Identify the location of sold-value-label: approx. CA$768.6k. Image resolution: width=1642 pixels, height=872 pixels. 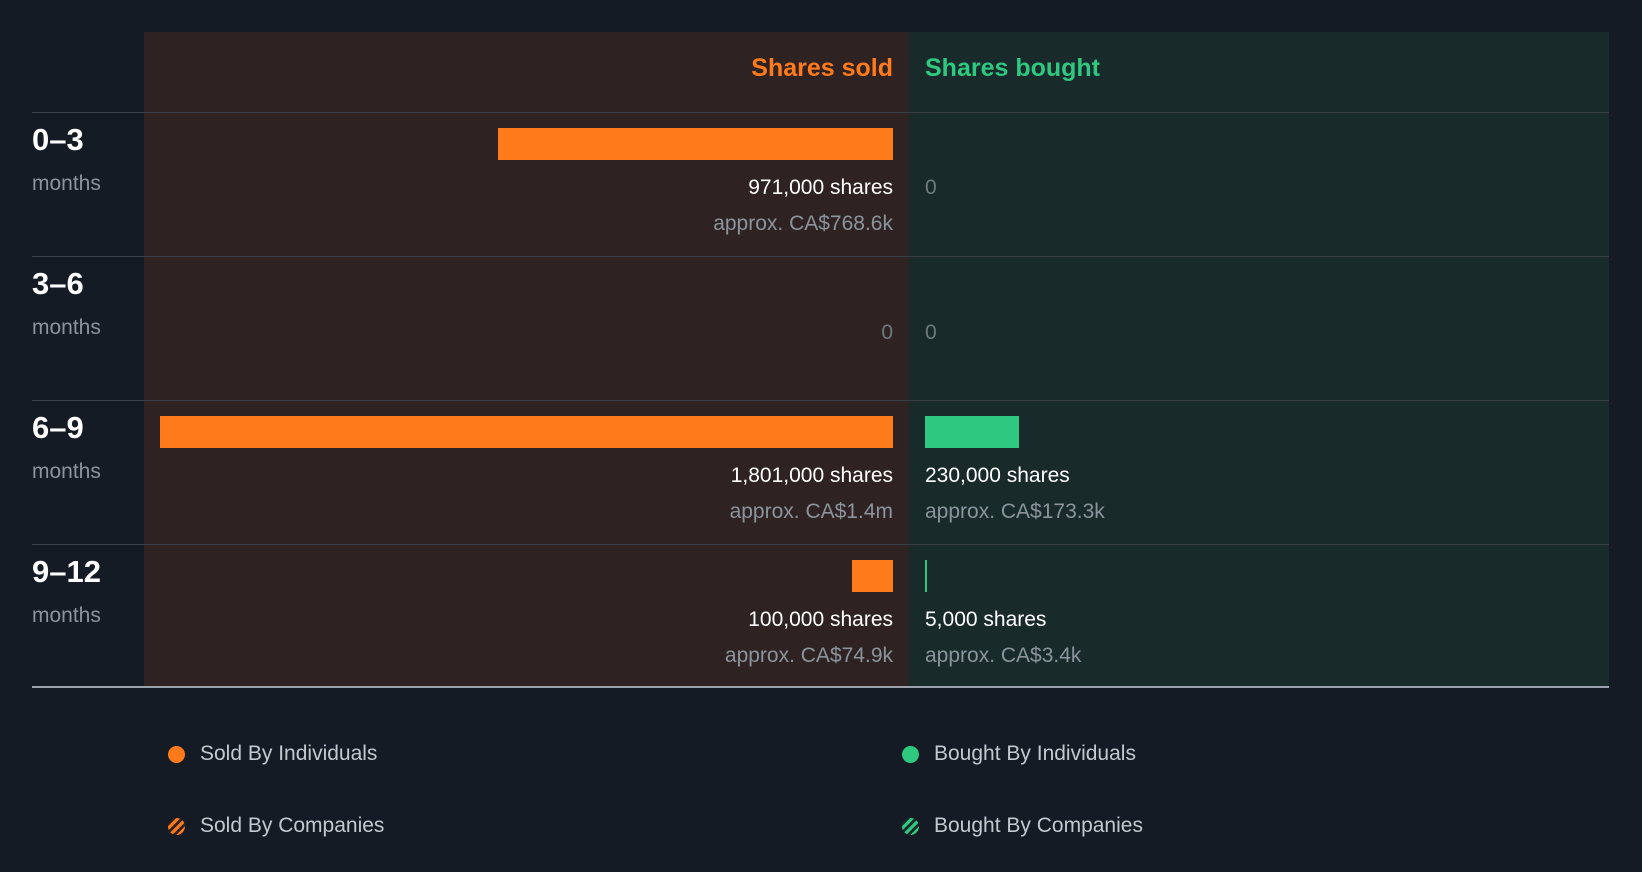
(803, 223).